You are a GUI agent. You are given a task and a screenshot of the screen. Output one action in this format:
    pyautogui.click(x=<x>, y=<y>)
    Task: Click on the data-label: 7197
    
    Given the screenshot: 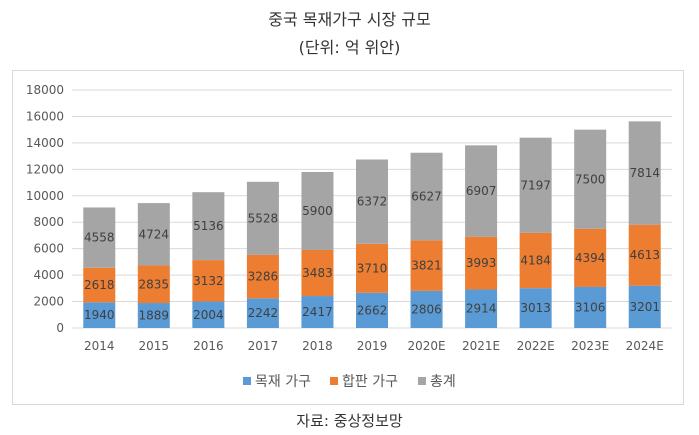 What is the action you would take?
    pyautogui.click(x=535, y=185)
    